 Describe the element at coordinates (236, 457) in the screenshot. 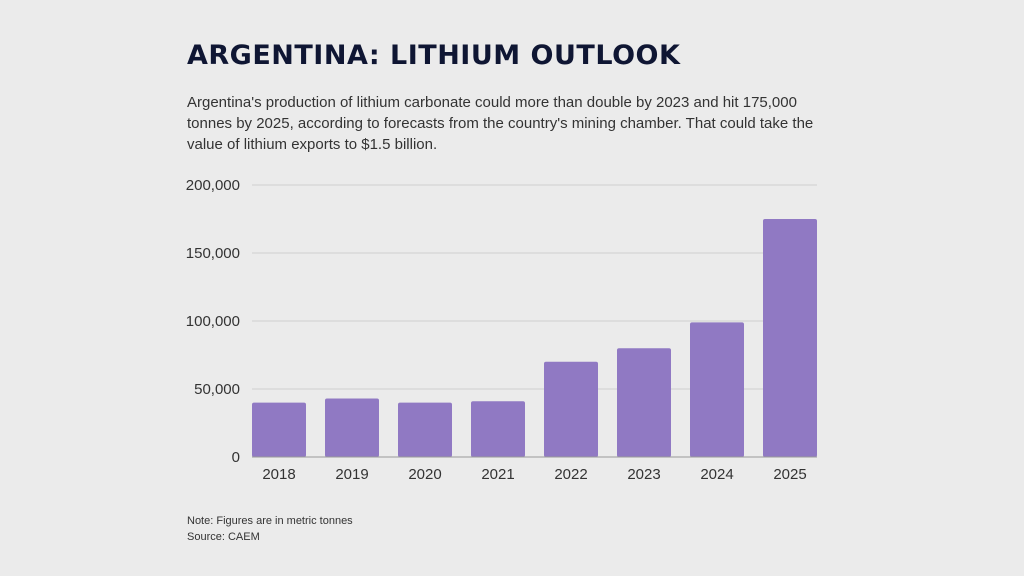

I see `y-tick-label: 0` at that location.